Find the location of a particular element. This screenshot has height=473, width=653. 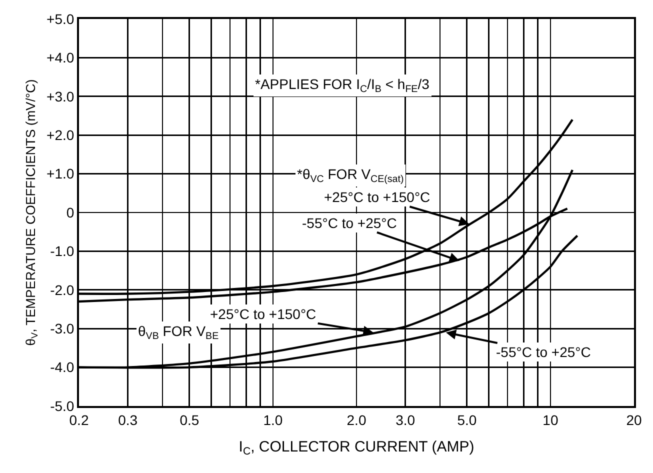

x-tick-label: 10 is located at coordinates (550, 420).